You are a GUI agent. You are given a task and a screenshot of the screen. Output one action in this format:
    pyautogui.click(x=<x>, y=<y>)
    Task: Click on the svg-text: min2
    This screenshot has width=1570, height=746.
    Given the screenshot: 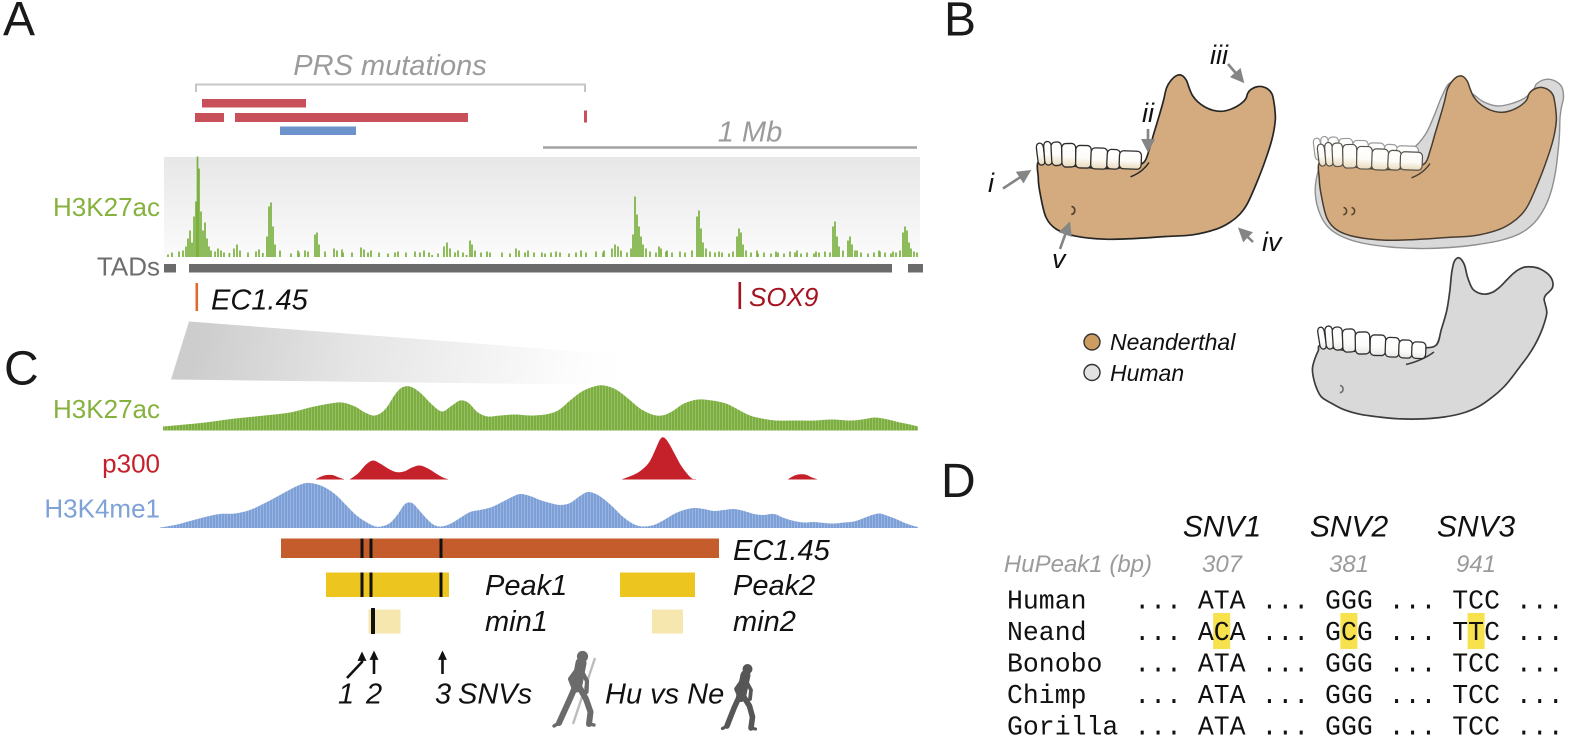 What is the action you would take?
    pyautogui.click(x=764, y=622)
    